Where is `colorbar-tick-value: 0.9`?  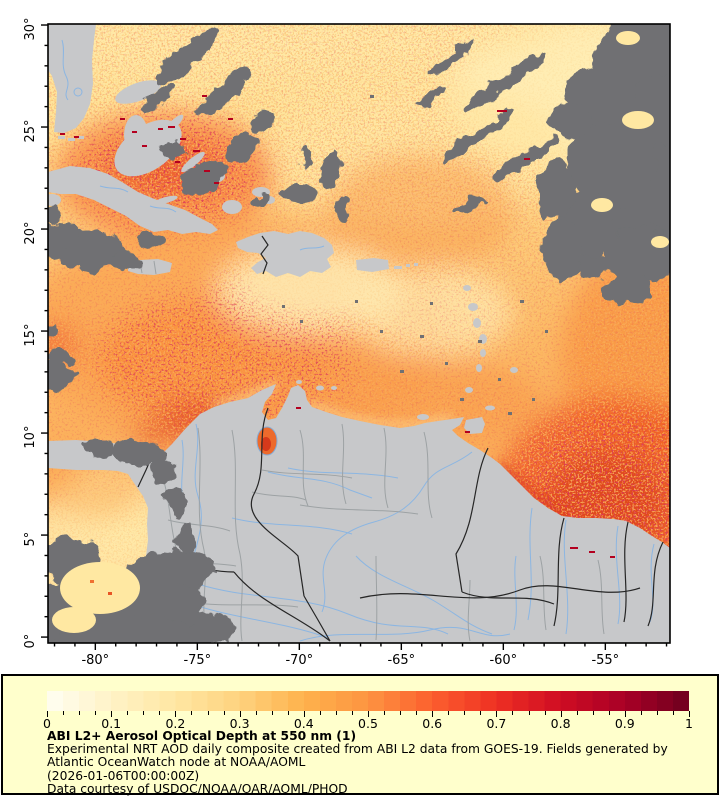 colorbar-tick-value: 0.9 is located at coordinates (624, 723).